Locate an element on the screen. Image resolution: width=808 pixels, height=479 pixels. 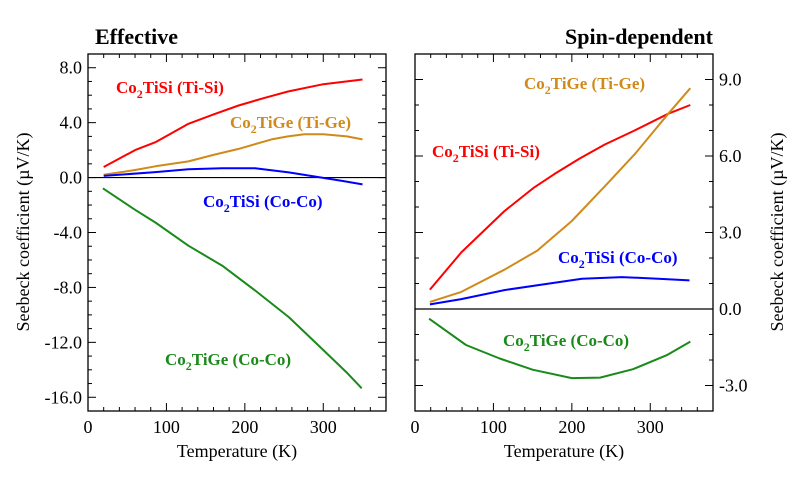
y-tick-label: -12.0 is located at coordinates (64, 342).